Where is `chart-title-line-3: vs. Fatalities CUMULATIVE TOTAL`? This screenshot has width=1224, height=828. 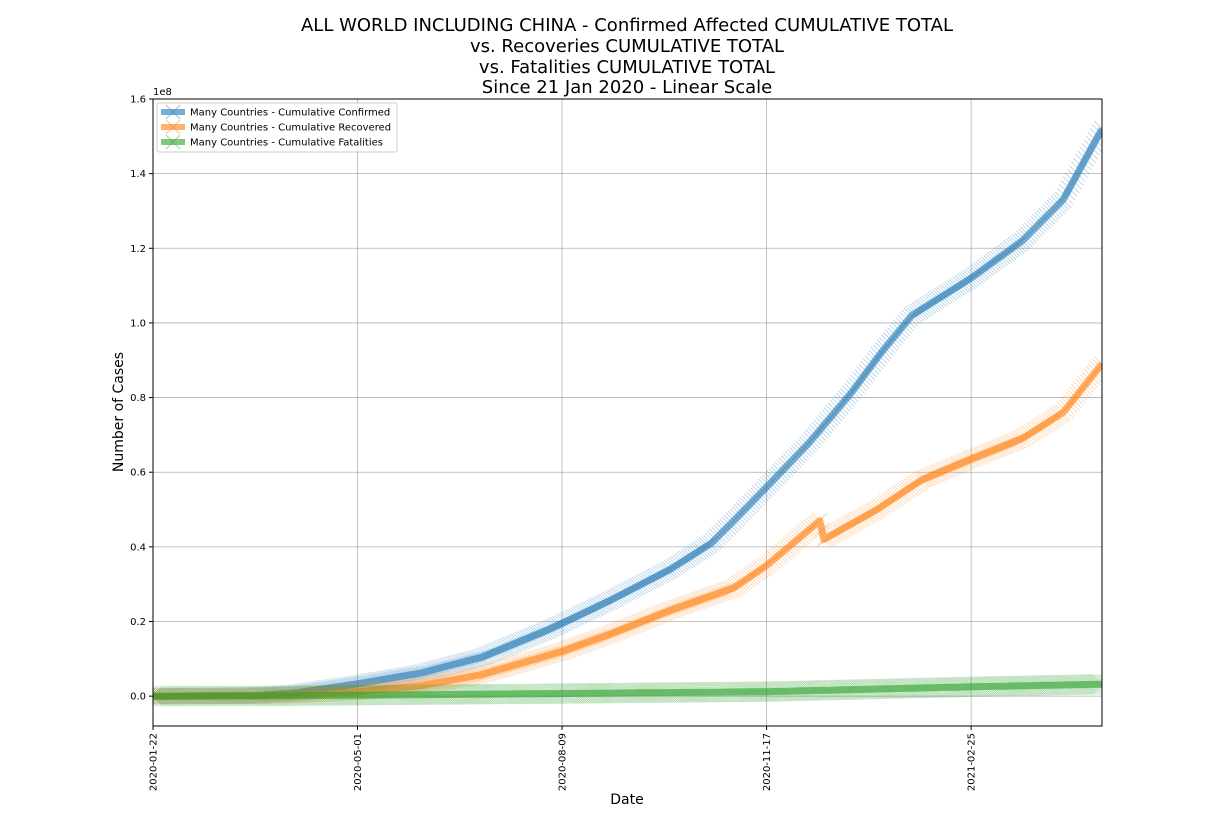 chart-title-line-3: vs. Fatalities CUMULATIVE TOTAL is located at coordinates (627, 67).